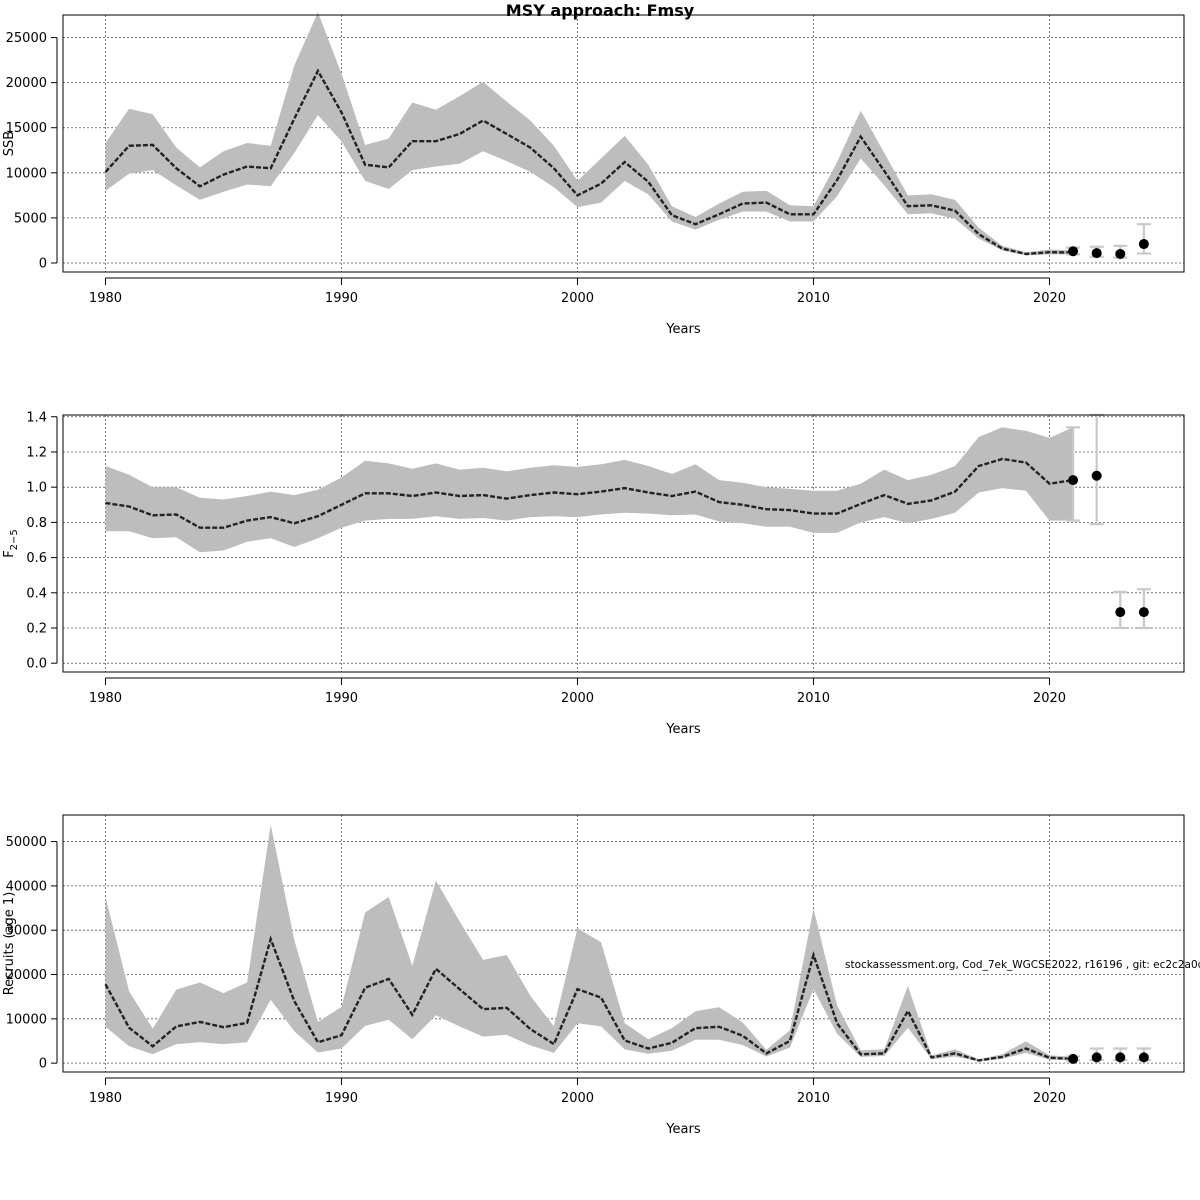  I want to click on y-tick-label: 0.2, so click(36, 628).